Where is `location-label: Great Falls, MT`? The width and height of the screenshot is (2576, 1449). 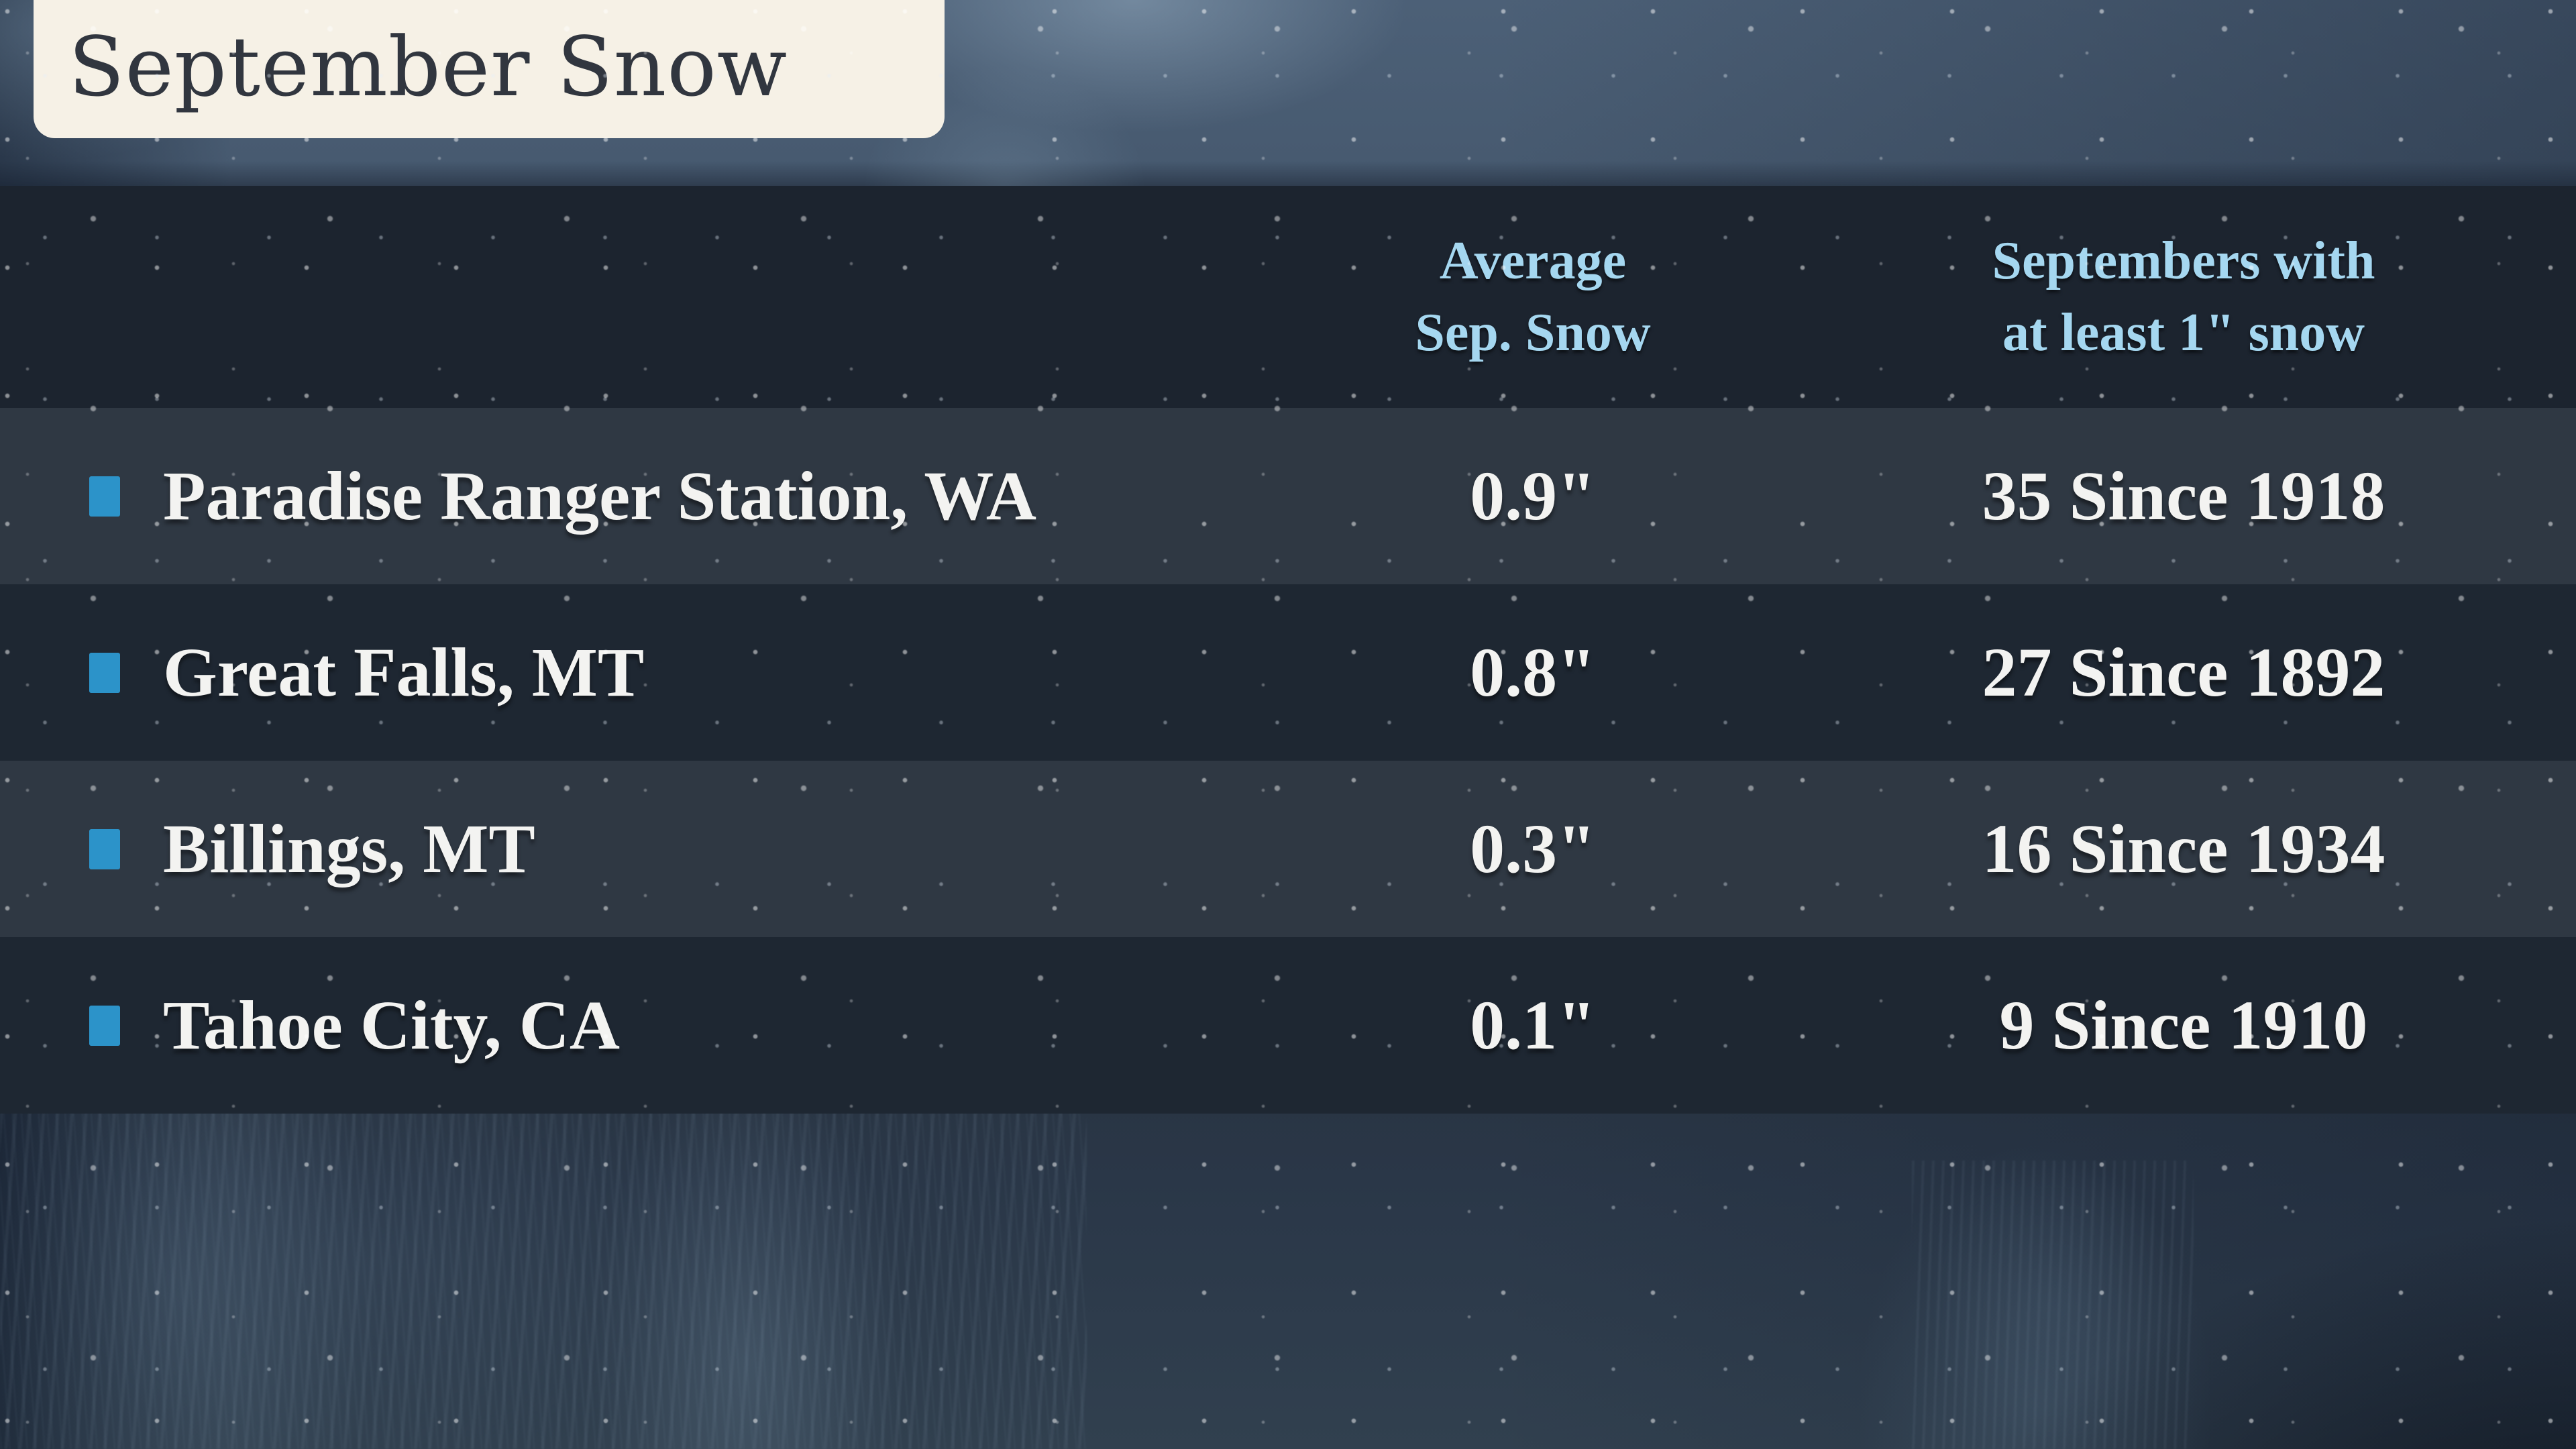 location-label: Great Falls, MT is located at coordinates (404, 672).